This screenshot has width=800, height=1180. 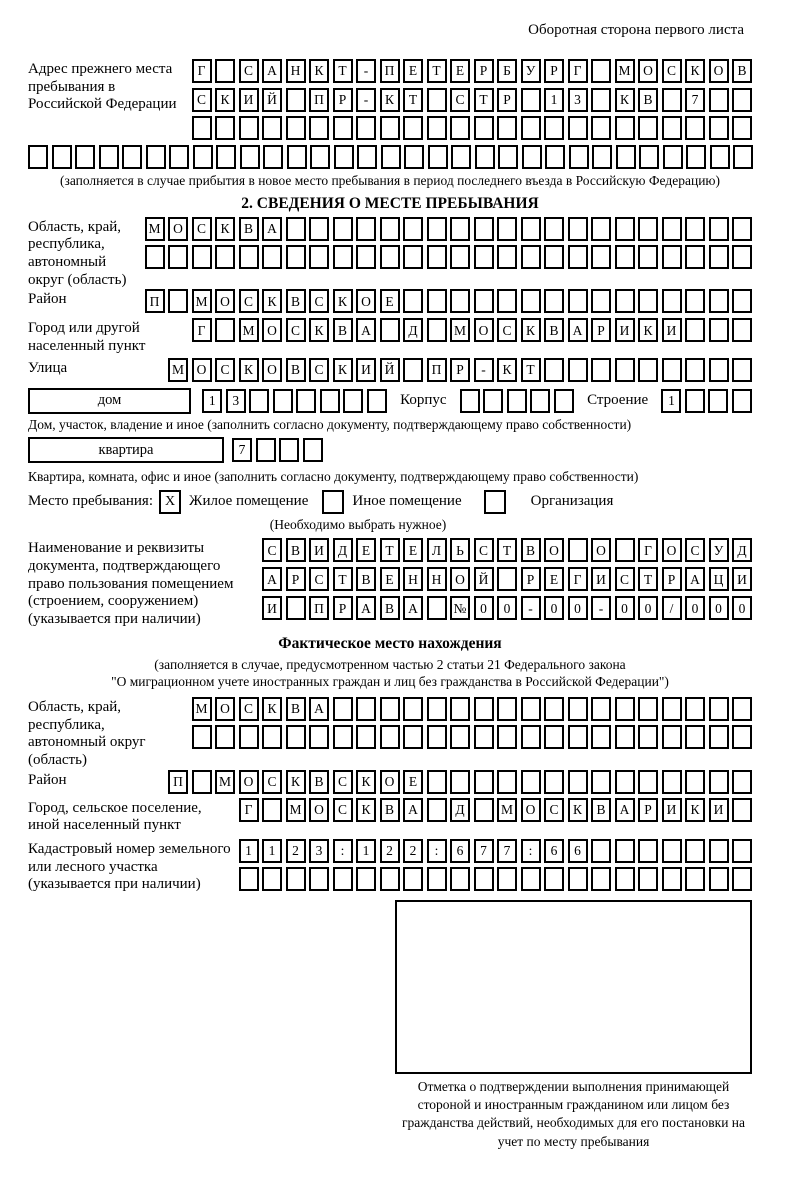 What do you see at coordinates (235, 400) in the screenshot?
I see `char-cell: 3` at bounding box center [235, 400].